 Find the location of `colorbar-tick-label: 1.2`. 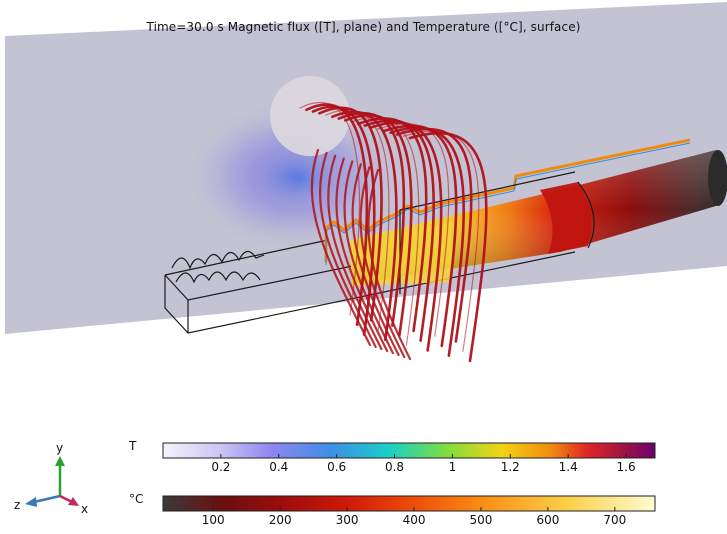

colorbar-tick-label: 1.2 is located at coordinates (510, 467).